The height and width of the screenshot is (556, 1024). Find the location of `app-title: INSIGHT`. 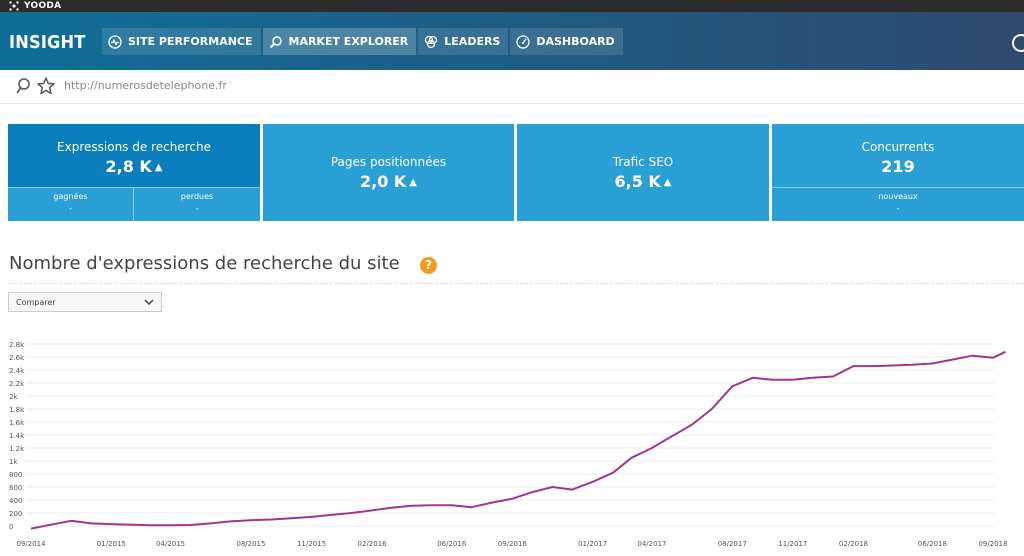

app-title: INSIGHT is located at coordinates (47, 42).